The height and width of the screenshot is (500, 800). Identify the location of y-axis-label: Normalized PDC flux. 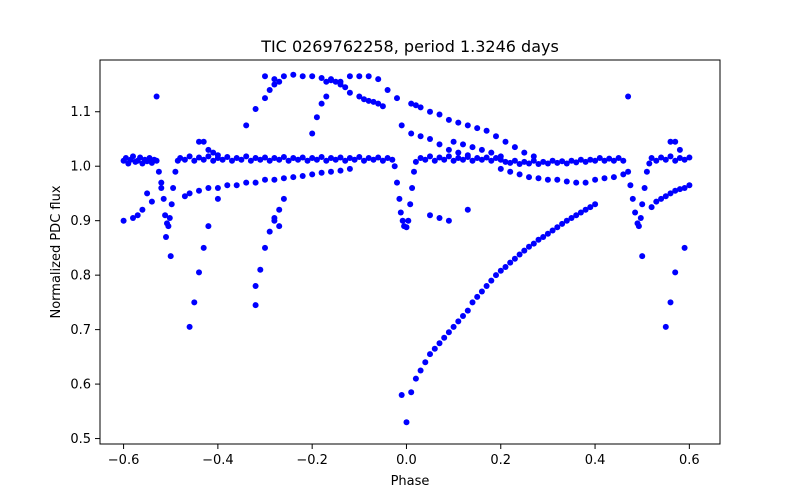
(56, 251).